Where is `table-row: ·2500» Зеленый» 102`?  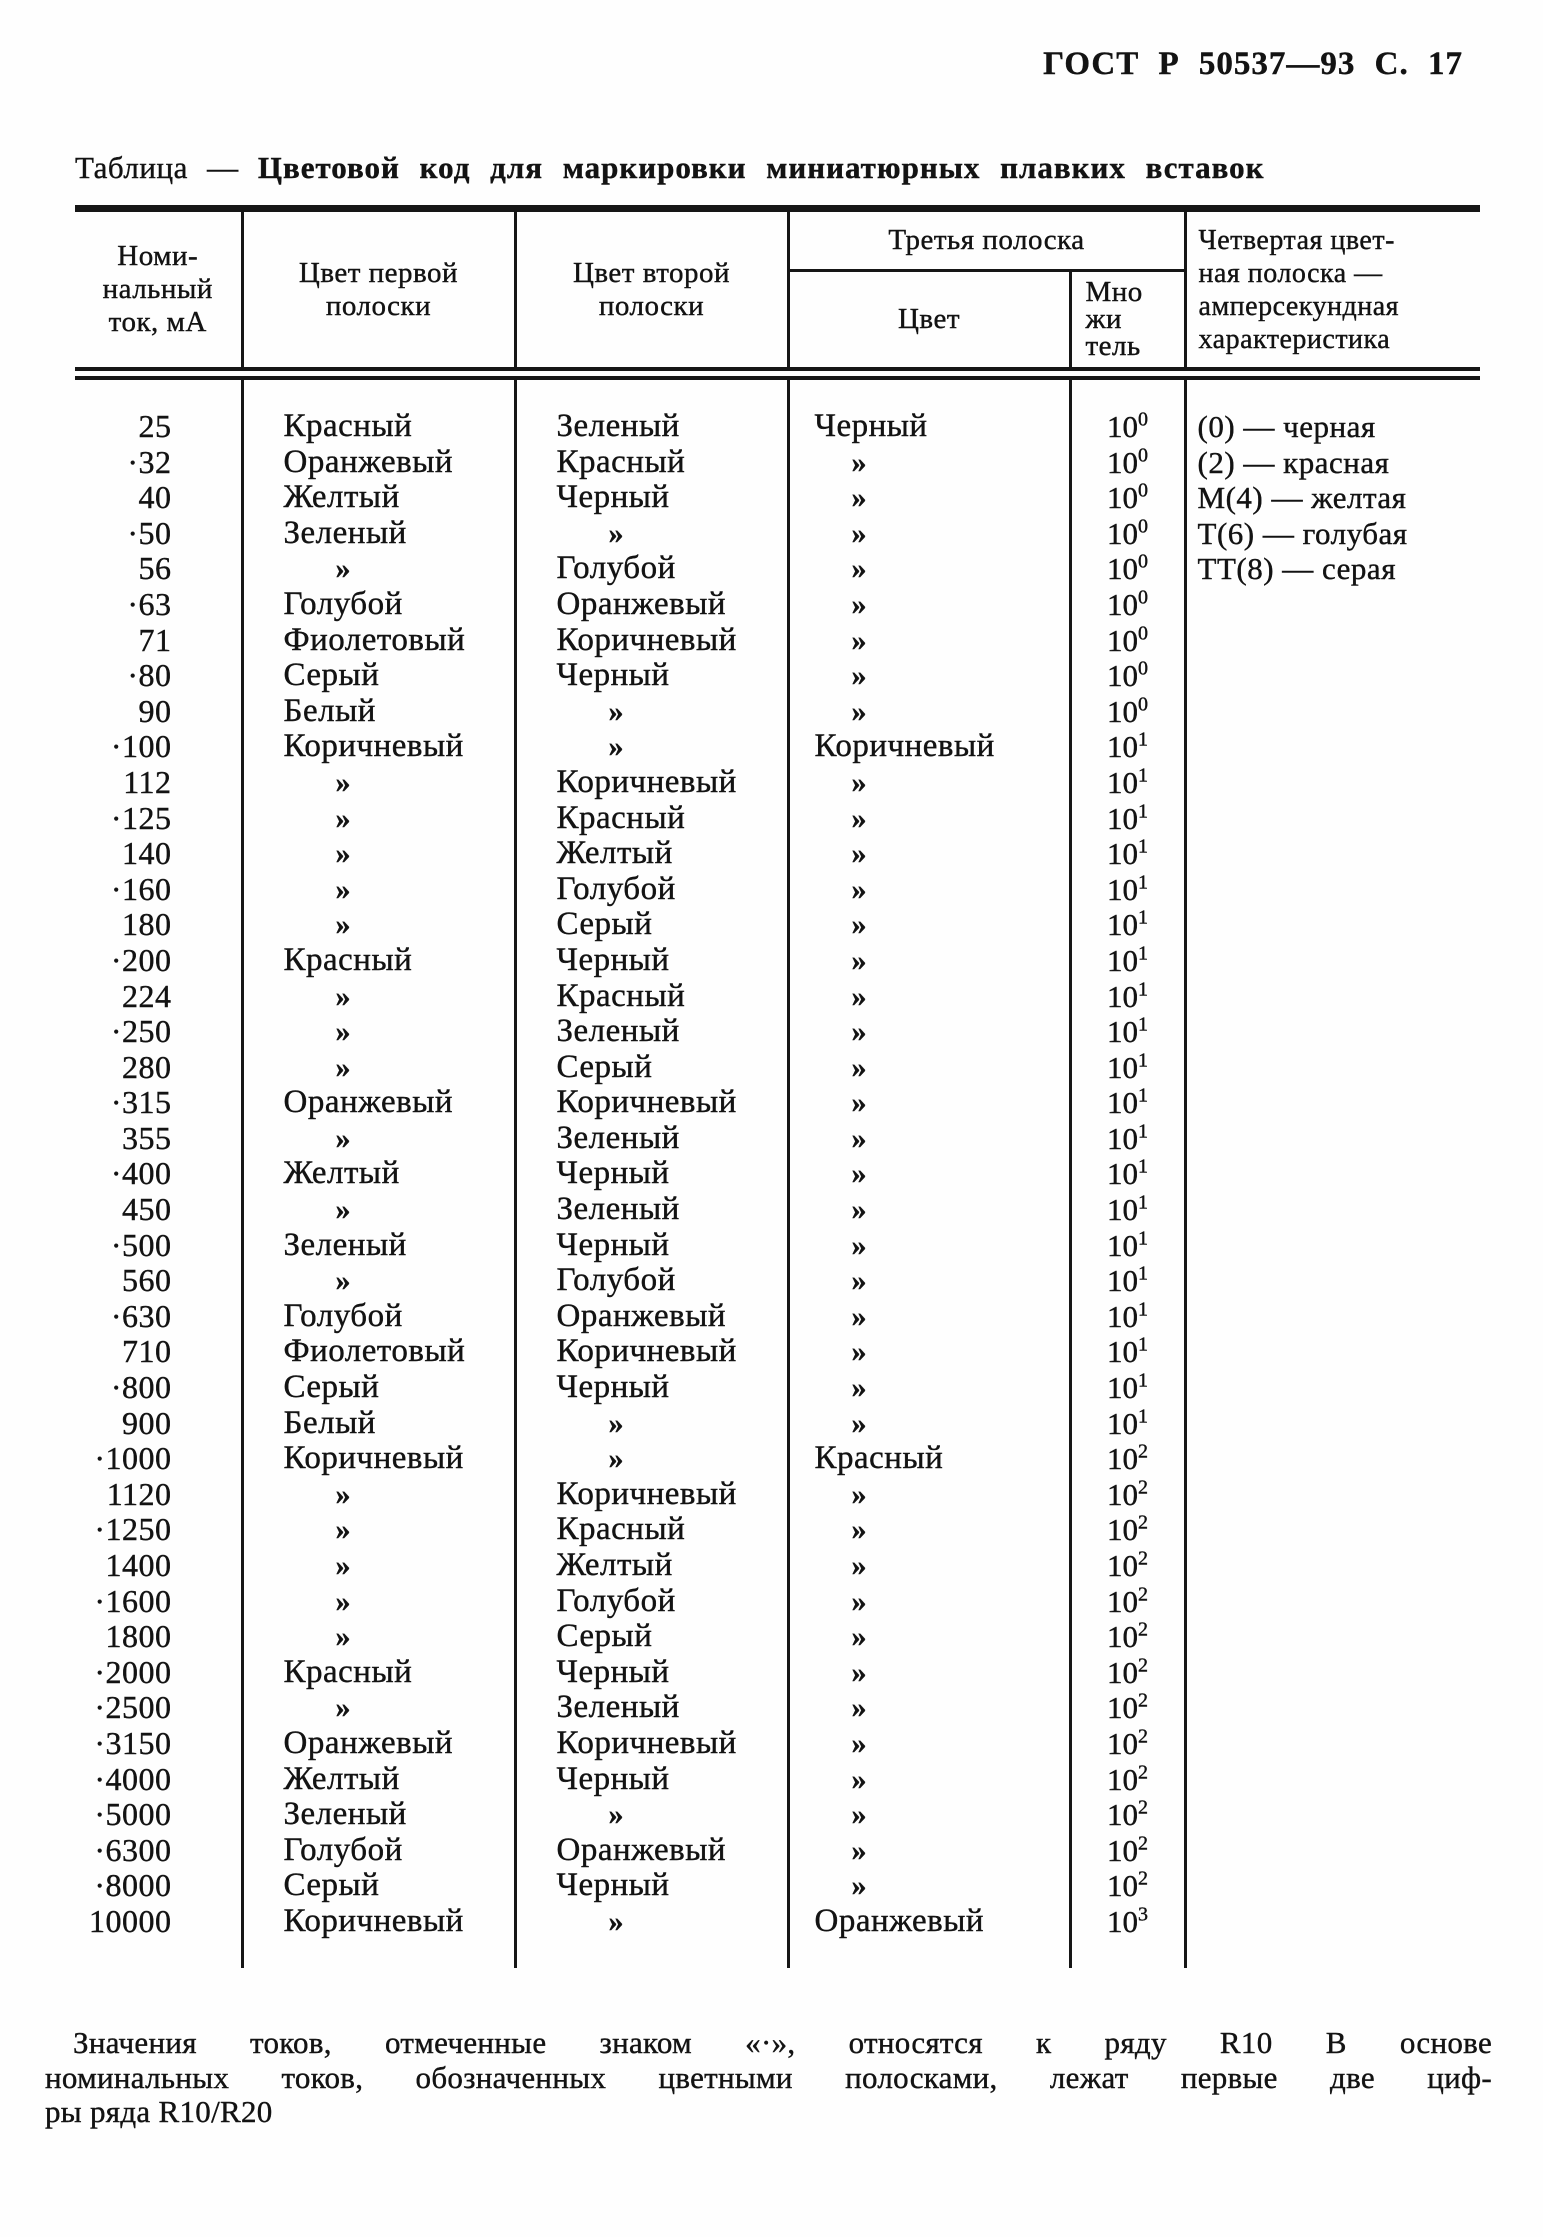
table-row: ·2500» Зеленый» 102 is located at coordinates (778, 1707).